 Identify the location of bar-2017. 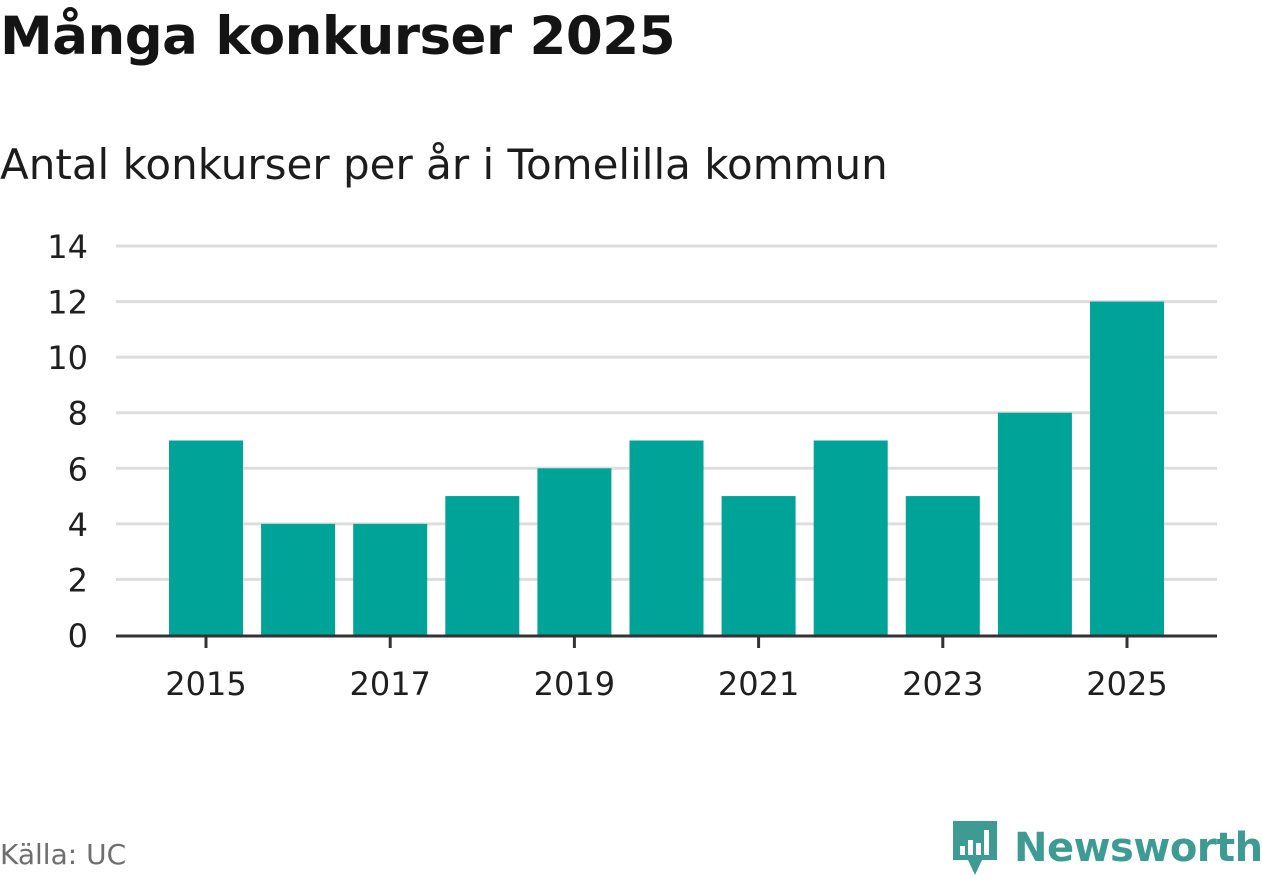
(390, 579).